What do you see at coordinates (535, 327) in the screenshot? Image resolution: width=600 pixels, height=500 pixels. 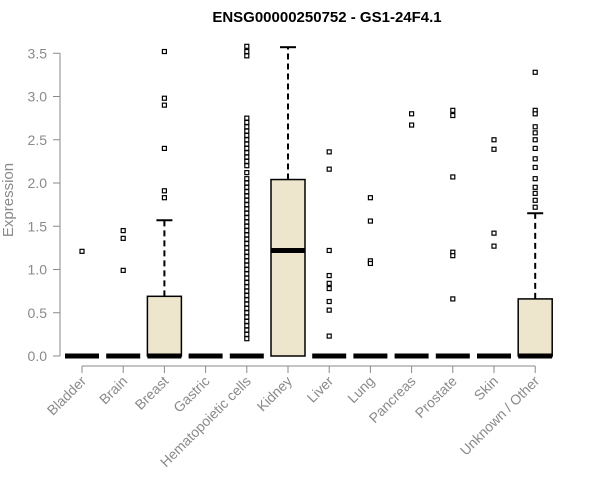 I see `box-body` at bounding box center [535, 327].